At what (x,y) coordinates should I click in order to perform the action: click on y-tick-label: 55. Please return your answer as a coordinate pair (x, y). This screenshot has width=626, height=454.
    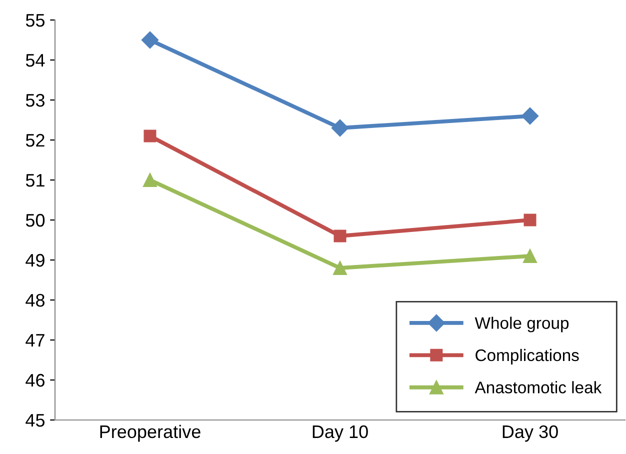
    Looking at the image, I should click on (35, 20).